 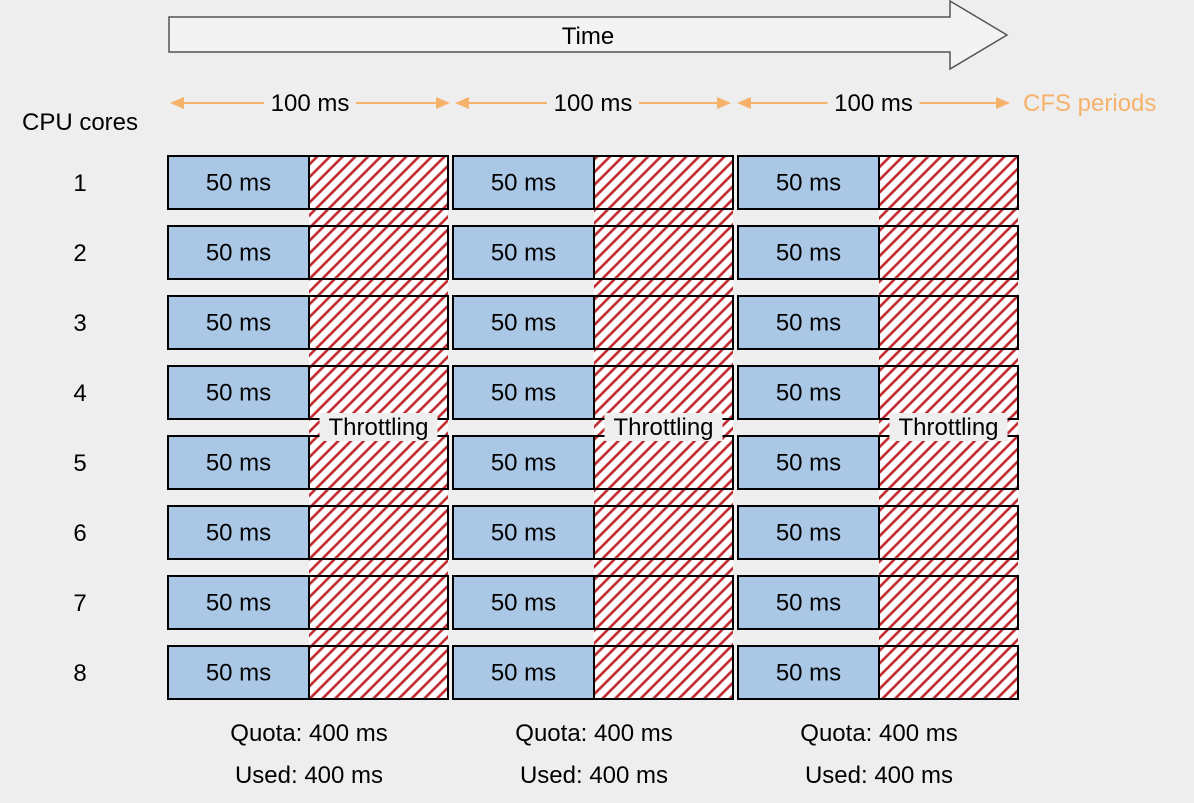 I want to click on core-number: 1, so click(x=79, y=183).